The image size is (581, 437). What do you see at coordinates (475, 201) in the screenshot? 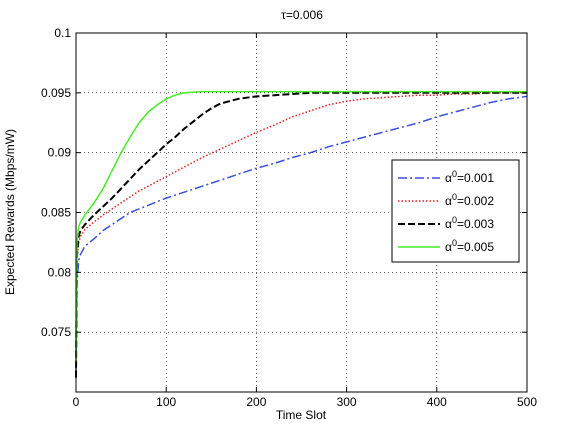
I see `legend-label-value: =0.002` at bounding box center [475, 201].